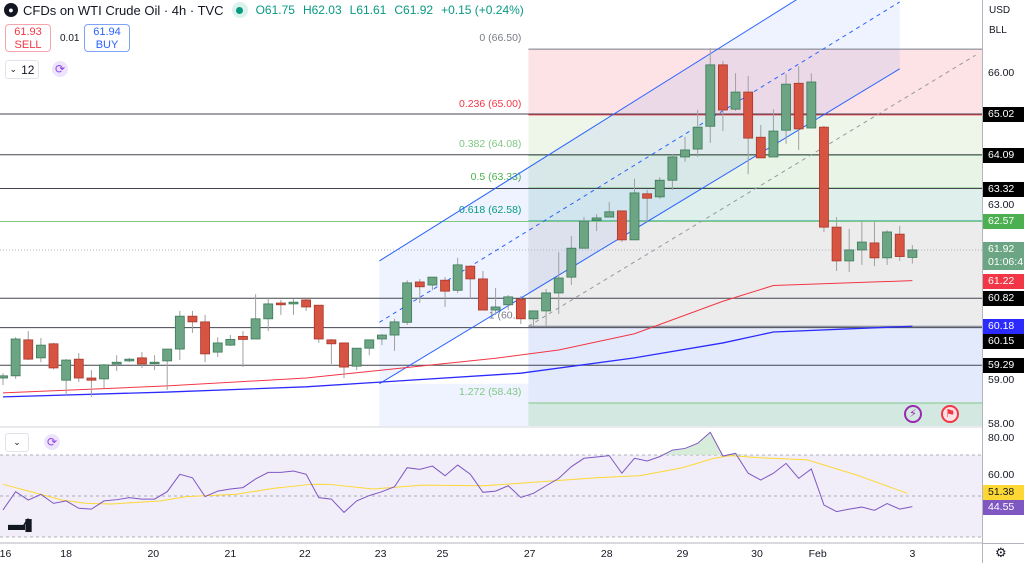 The width and height of the screenshot is (1024, 563). Describe the element at coordinates (414, 10) in the screenshot. I see `ohlc-close: C61.92` at that location.